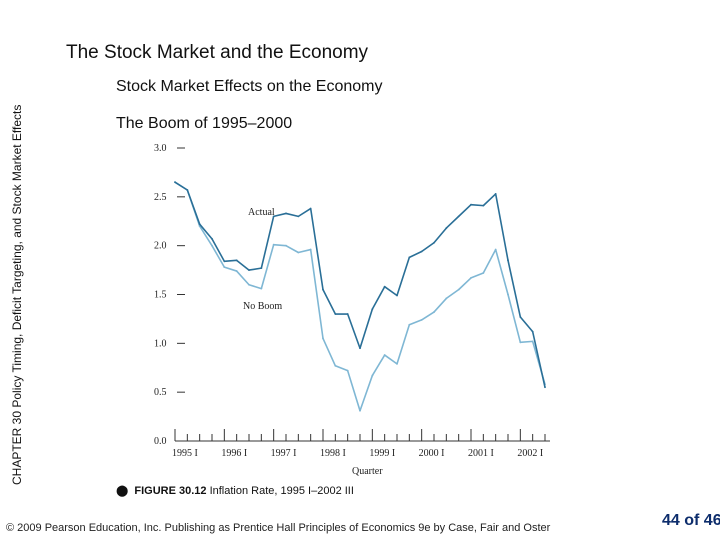  I want to click on x-tick-label: 1998 I, so click(333, 453).